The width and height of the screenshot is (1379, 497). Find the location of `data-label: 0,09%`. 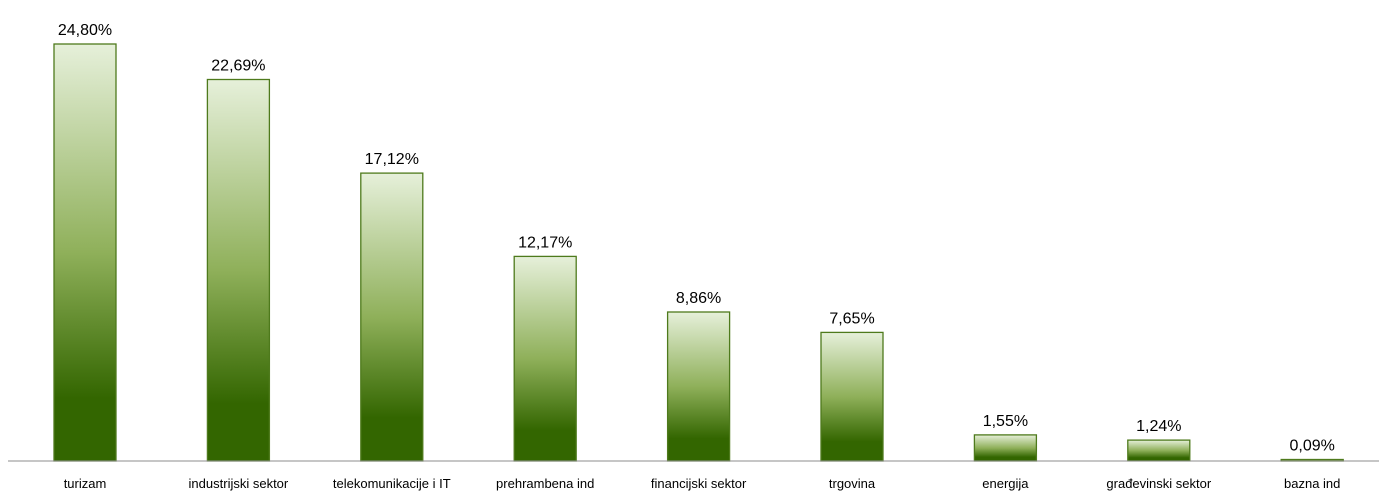

data-label: 0,09% is located at coordinates (1312, 446).